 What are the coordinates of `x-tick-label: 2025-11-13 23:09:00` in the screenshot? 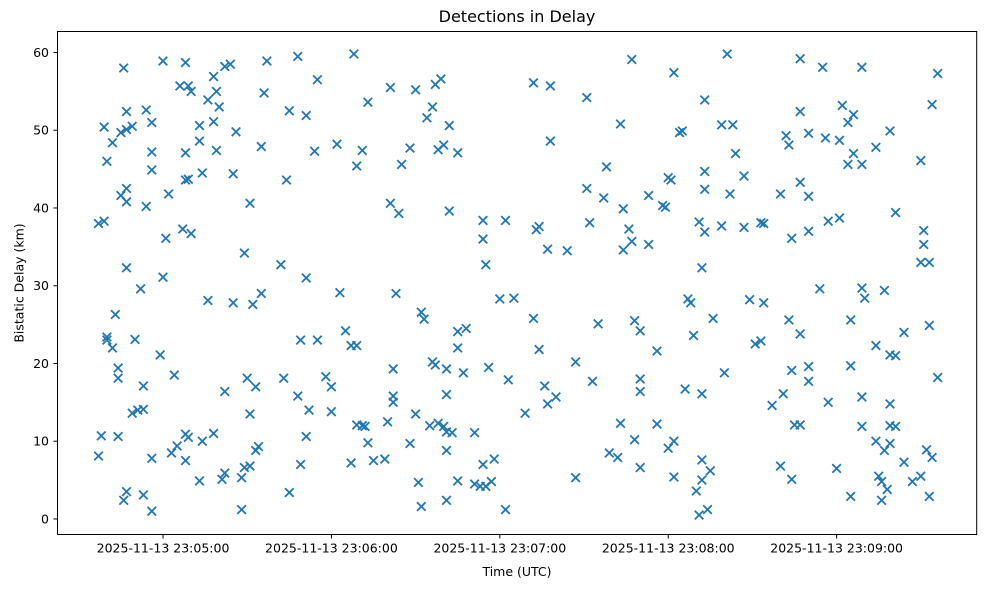 It's located at (836, 548).